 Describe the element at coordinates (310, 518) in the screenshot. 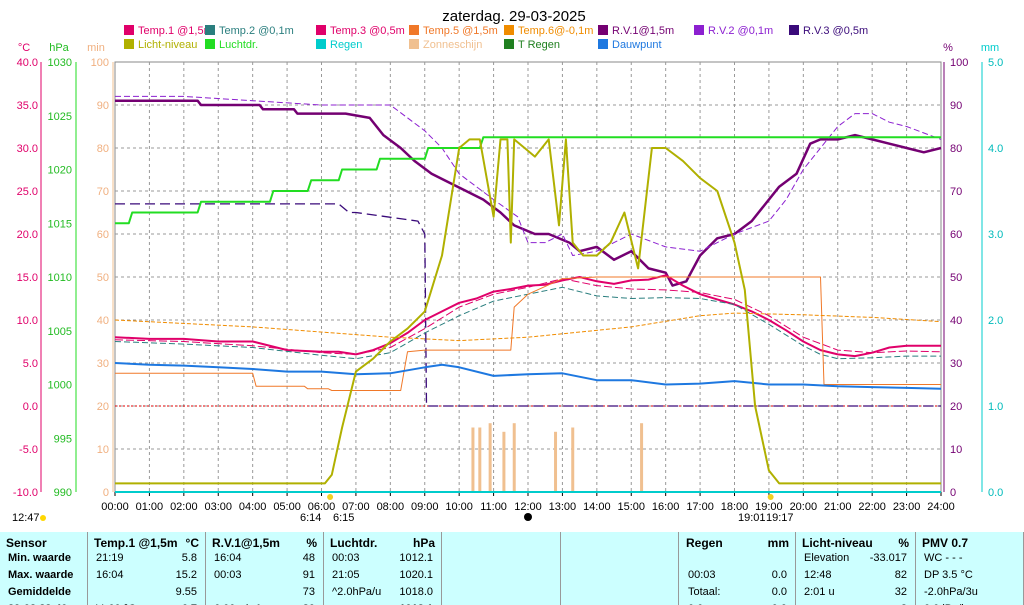

I see `sun-time: 6:14` at that location.